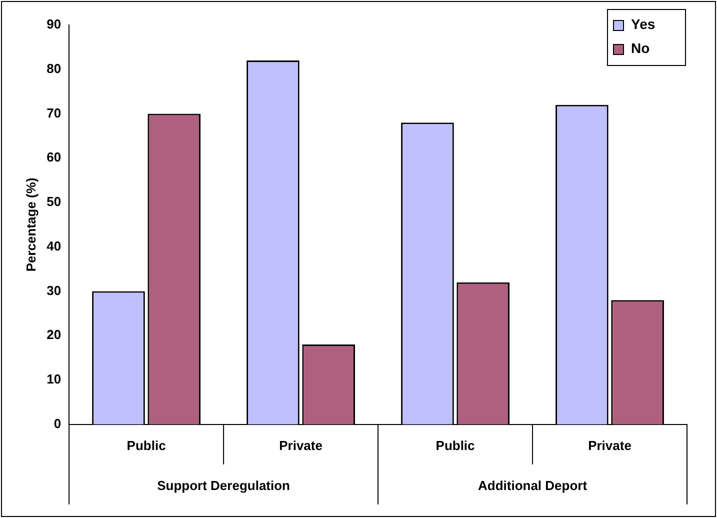 This screenshot has height=518, width=717. What do you see at coordinates (643, 24) in the screenshot?
I see `legend-label: Yes` at bounding box center [643, 24].